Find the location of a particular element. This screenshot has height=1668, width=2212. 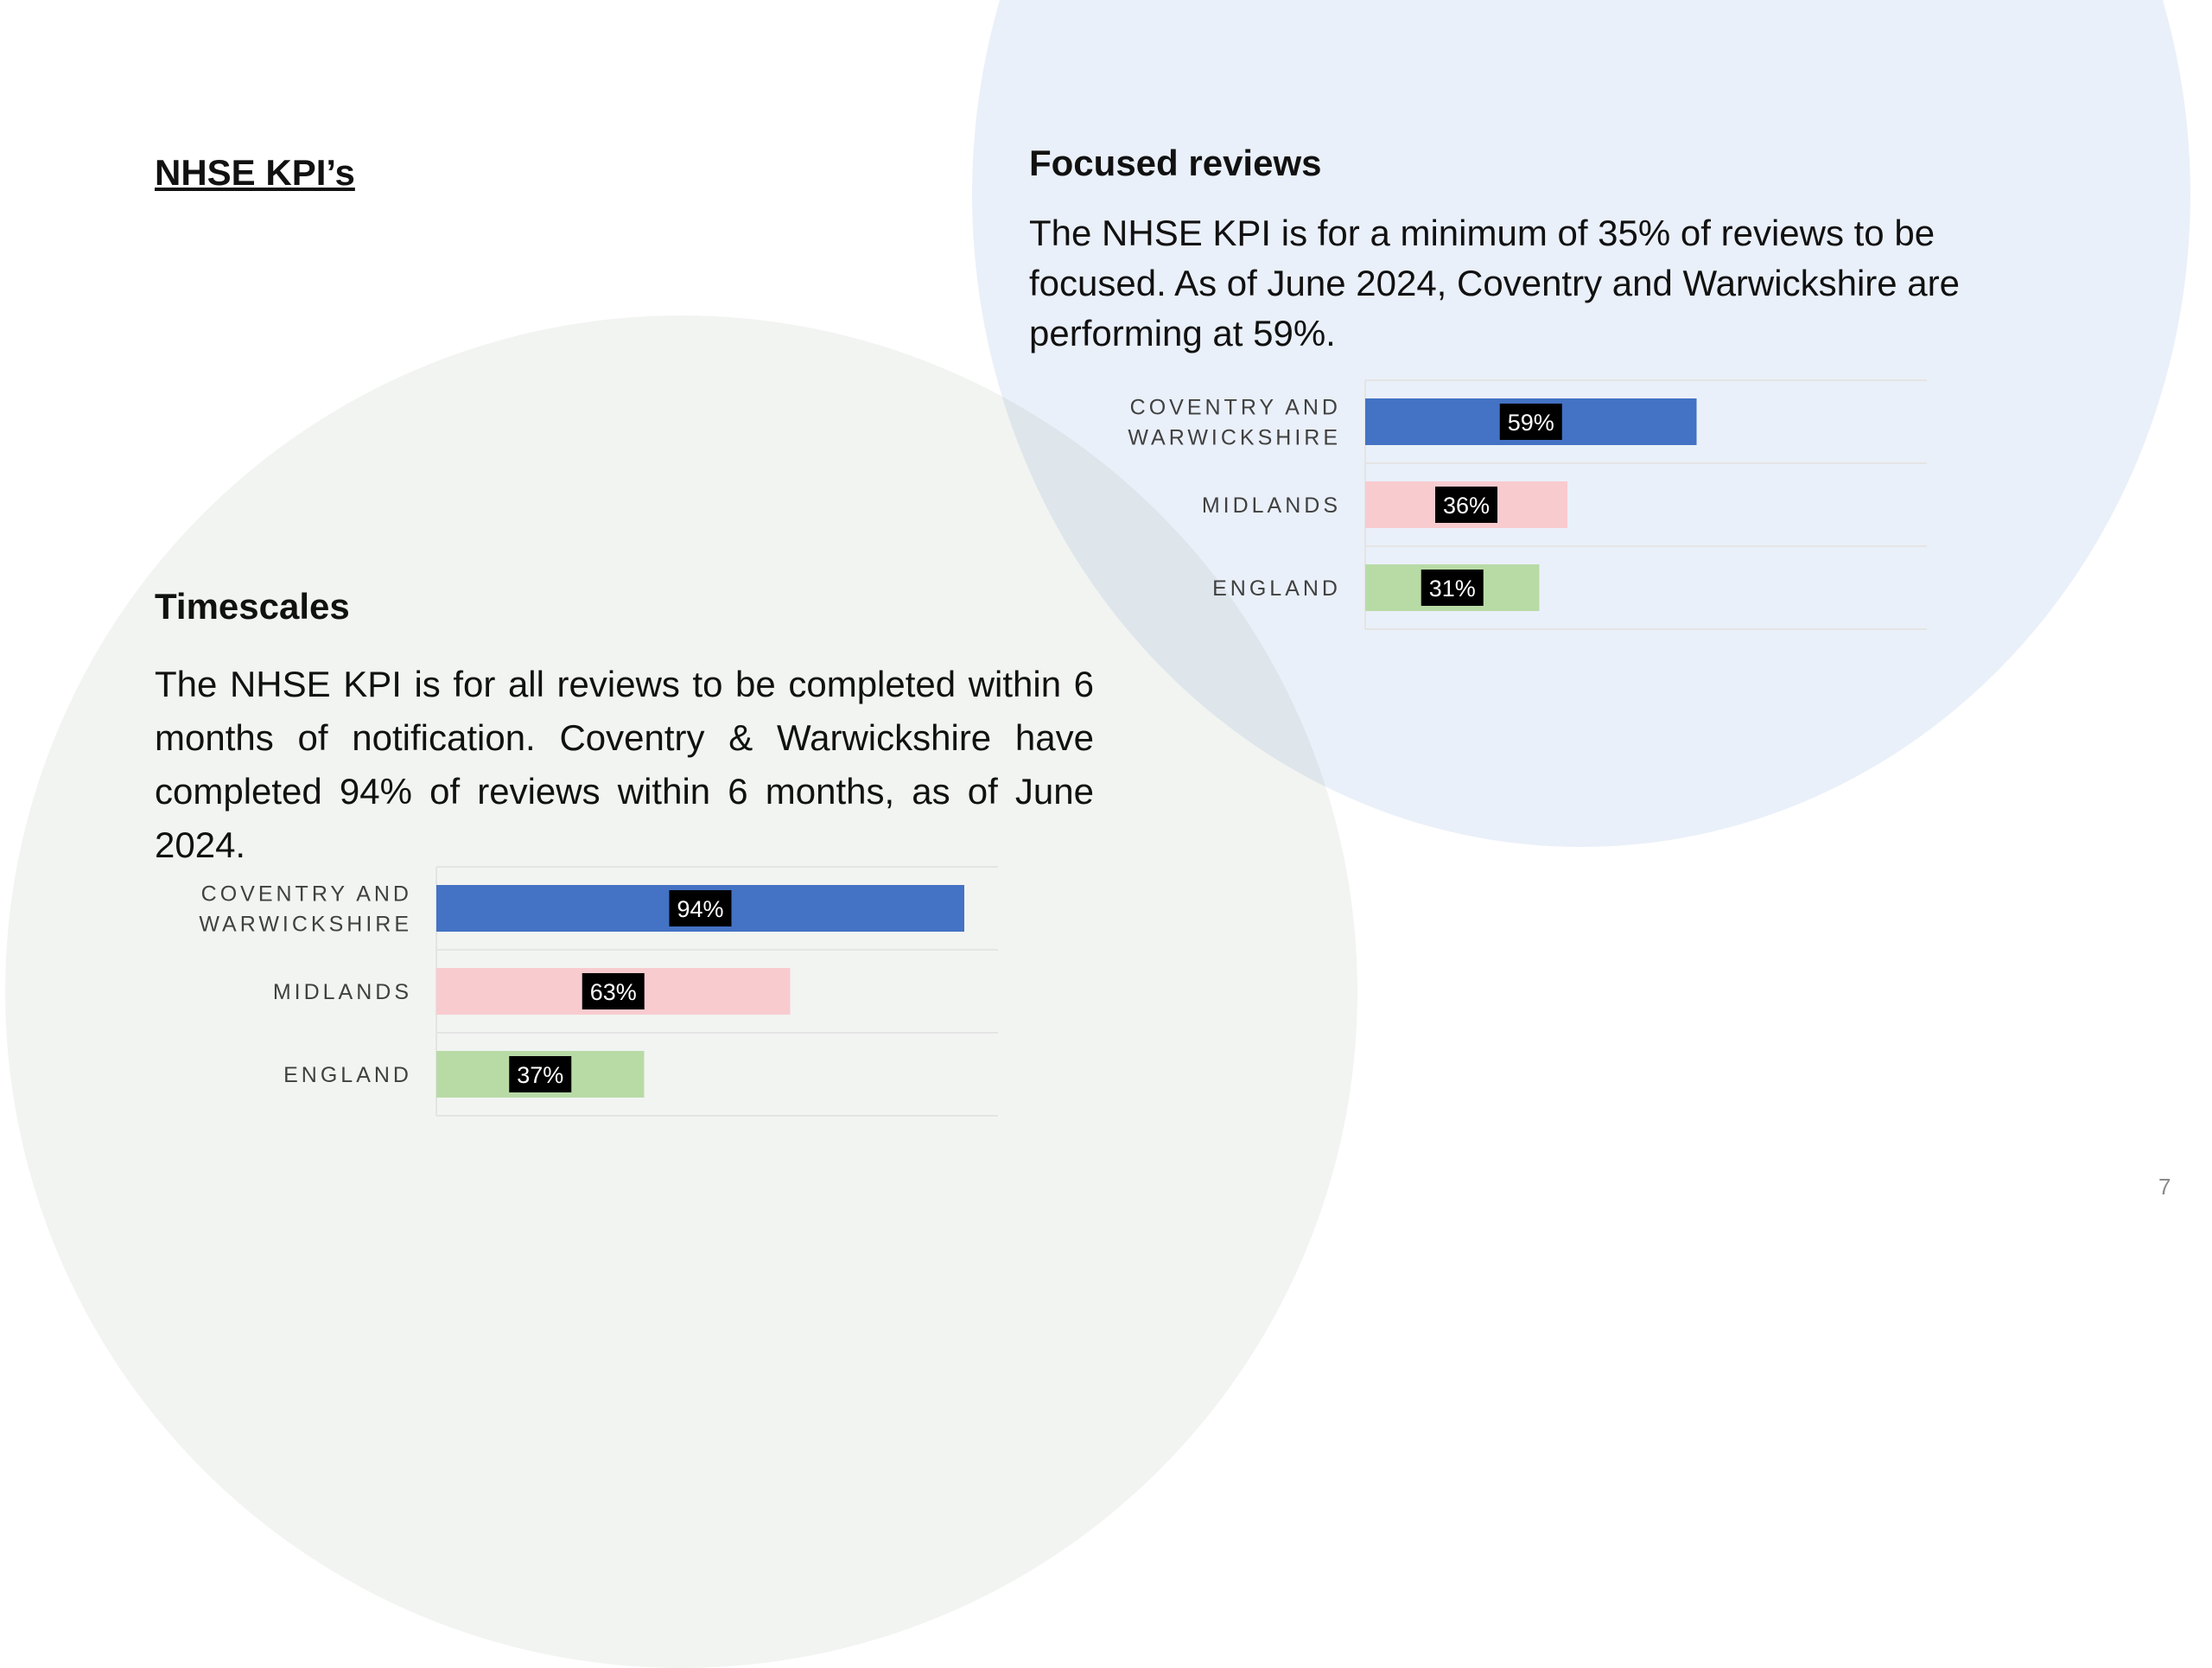

page-title: NHSE KPI’s is located at coordinates (255, 172).